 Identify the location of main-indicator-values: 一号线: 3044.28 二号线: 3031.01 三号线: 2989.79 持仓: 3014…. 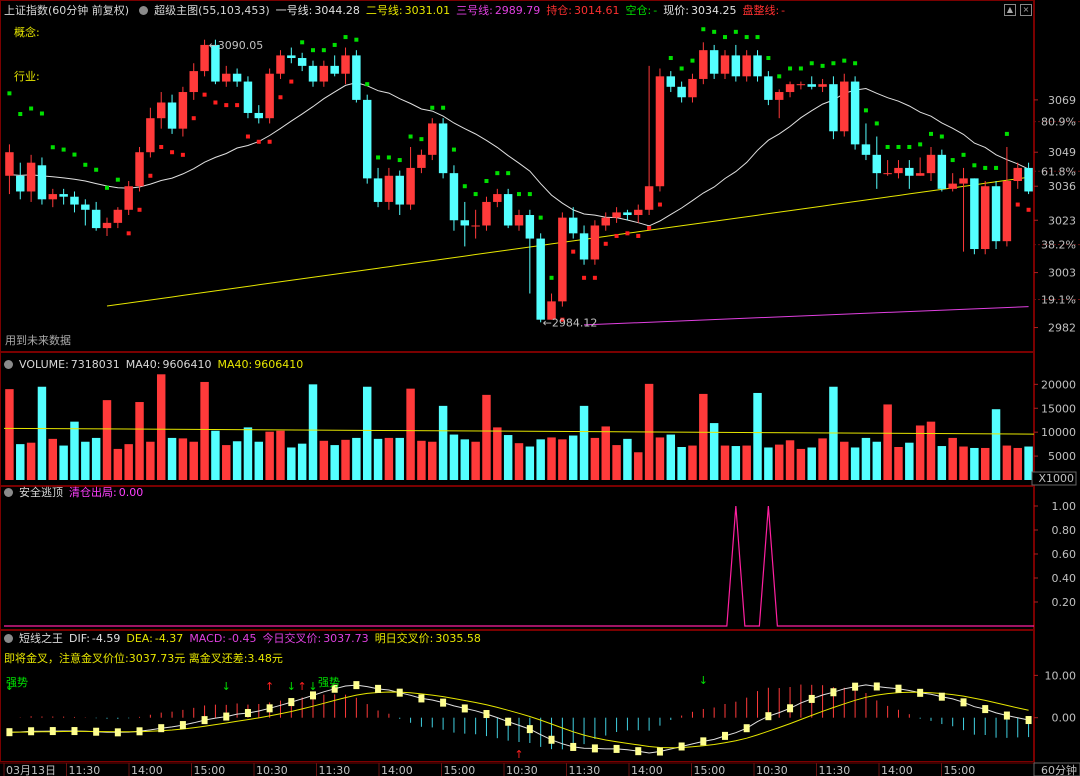
(534, 10).